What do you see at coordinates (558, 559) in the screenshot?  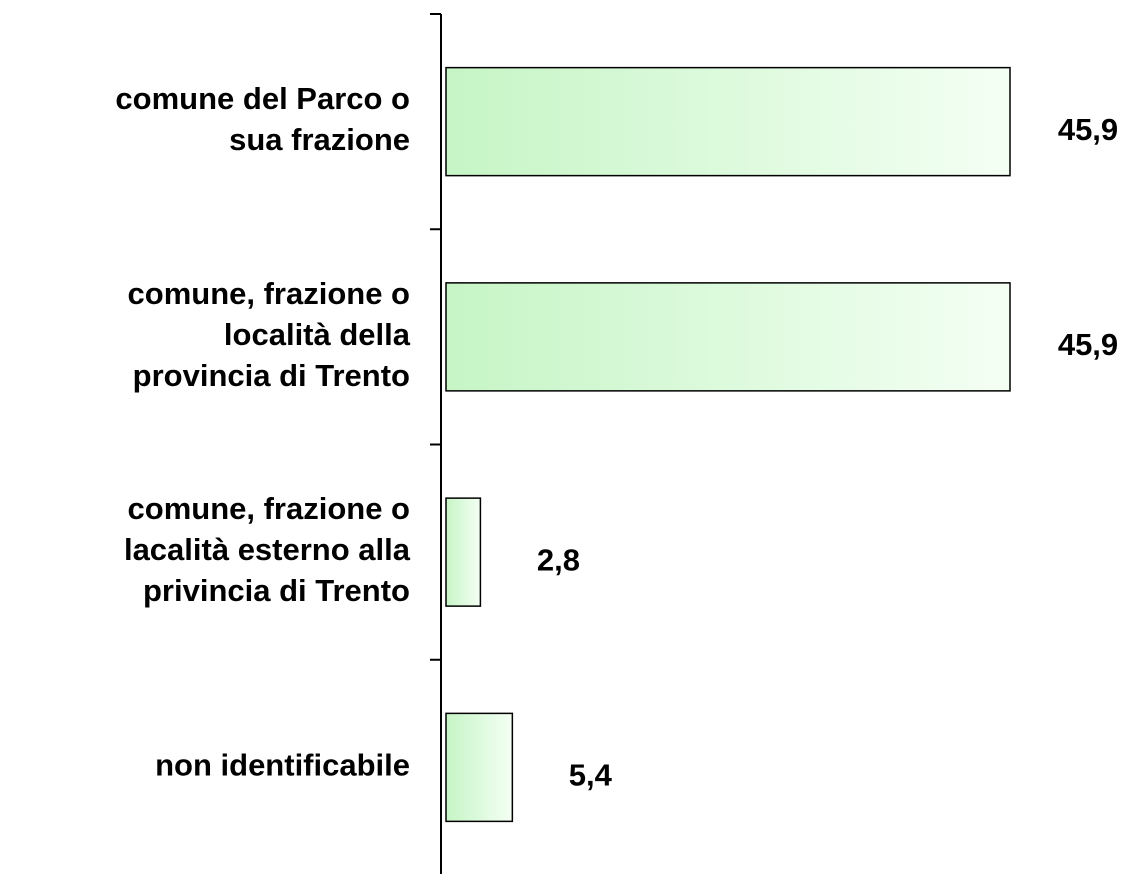 I see `value-label: 2,8` at bounding box center [558, 559].